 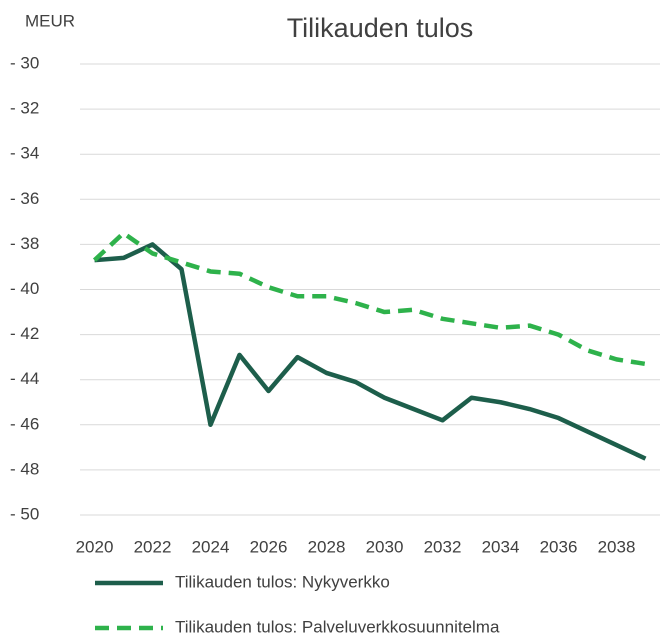 What do you see at coordinates (24, 153) in the screenshot?
I see `y-tick-label: - 34` at bounding box center [24, 153].